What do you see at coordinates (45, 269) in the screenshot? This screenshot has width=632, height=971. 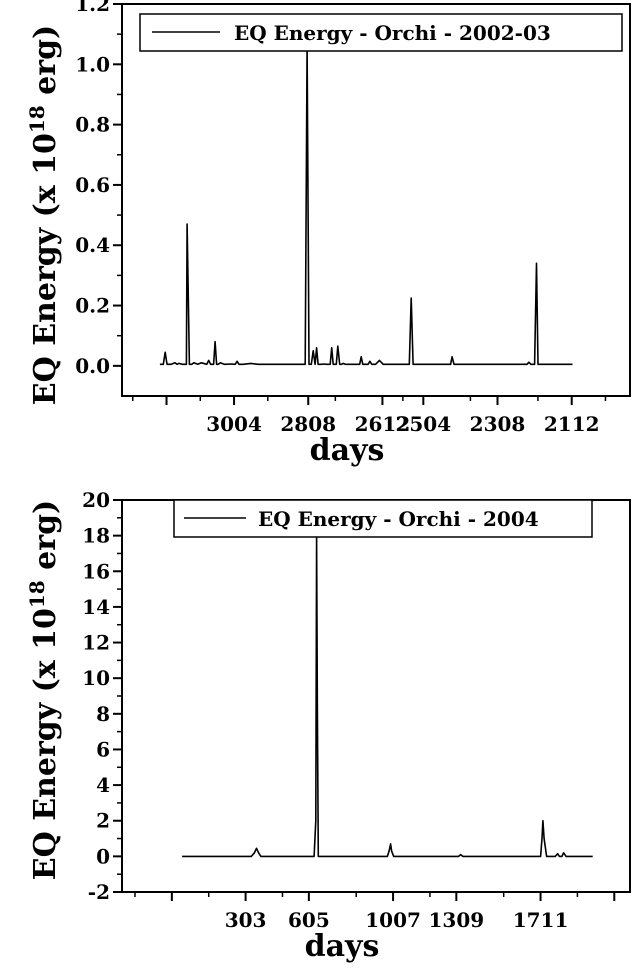 I see `chart-1-y-axis-title-prefix: EQ Energy (x 10` at bounding box center [45, 269].